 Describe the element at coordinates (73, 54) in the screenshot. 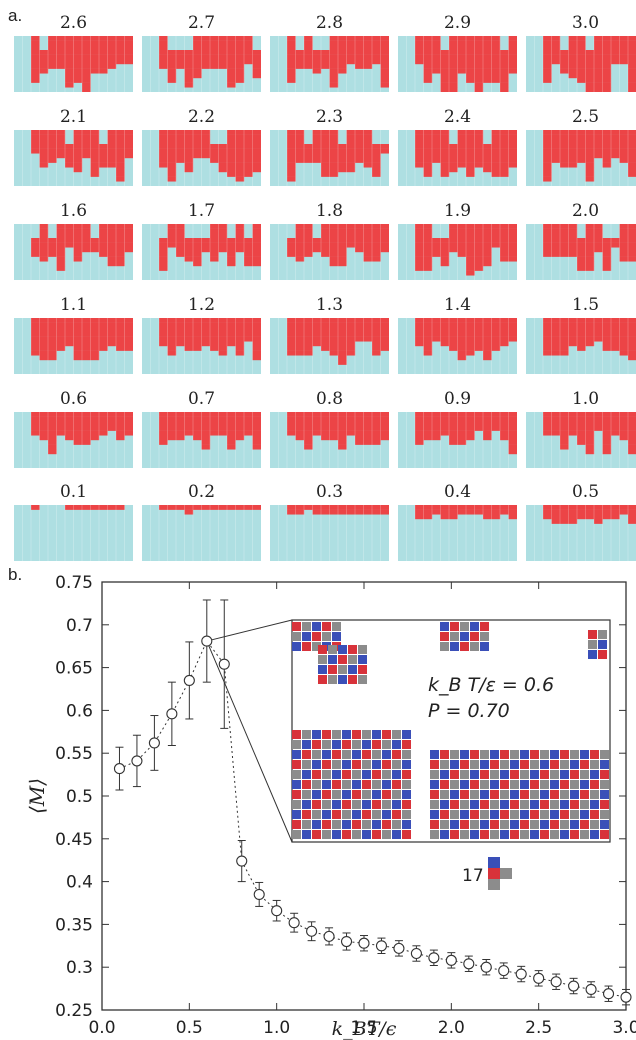

I see `lattice-panel: 2.6` at that location.